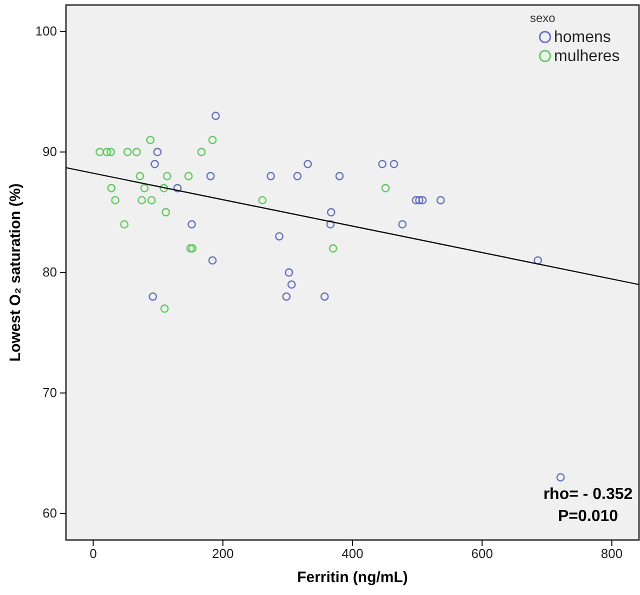  Describe the element at coordinates (15, 272) in the screenshot. I see `y-axis-title: Lowest O₂ saturation (%)` at that location.